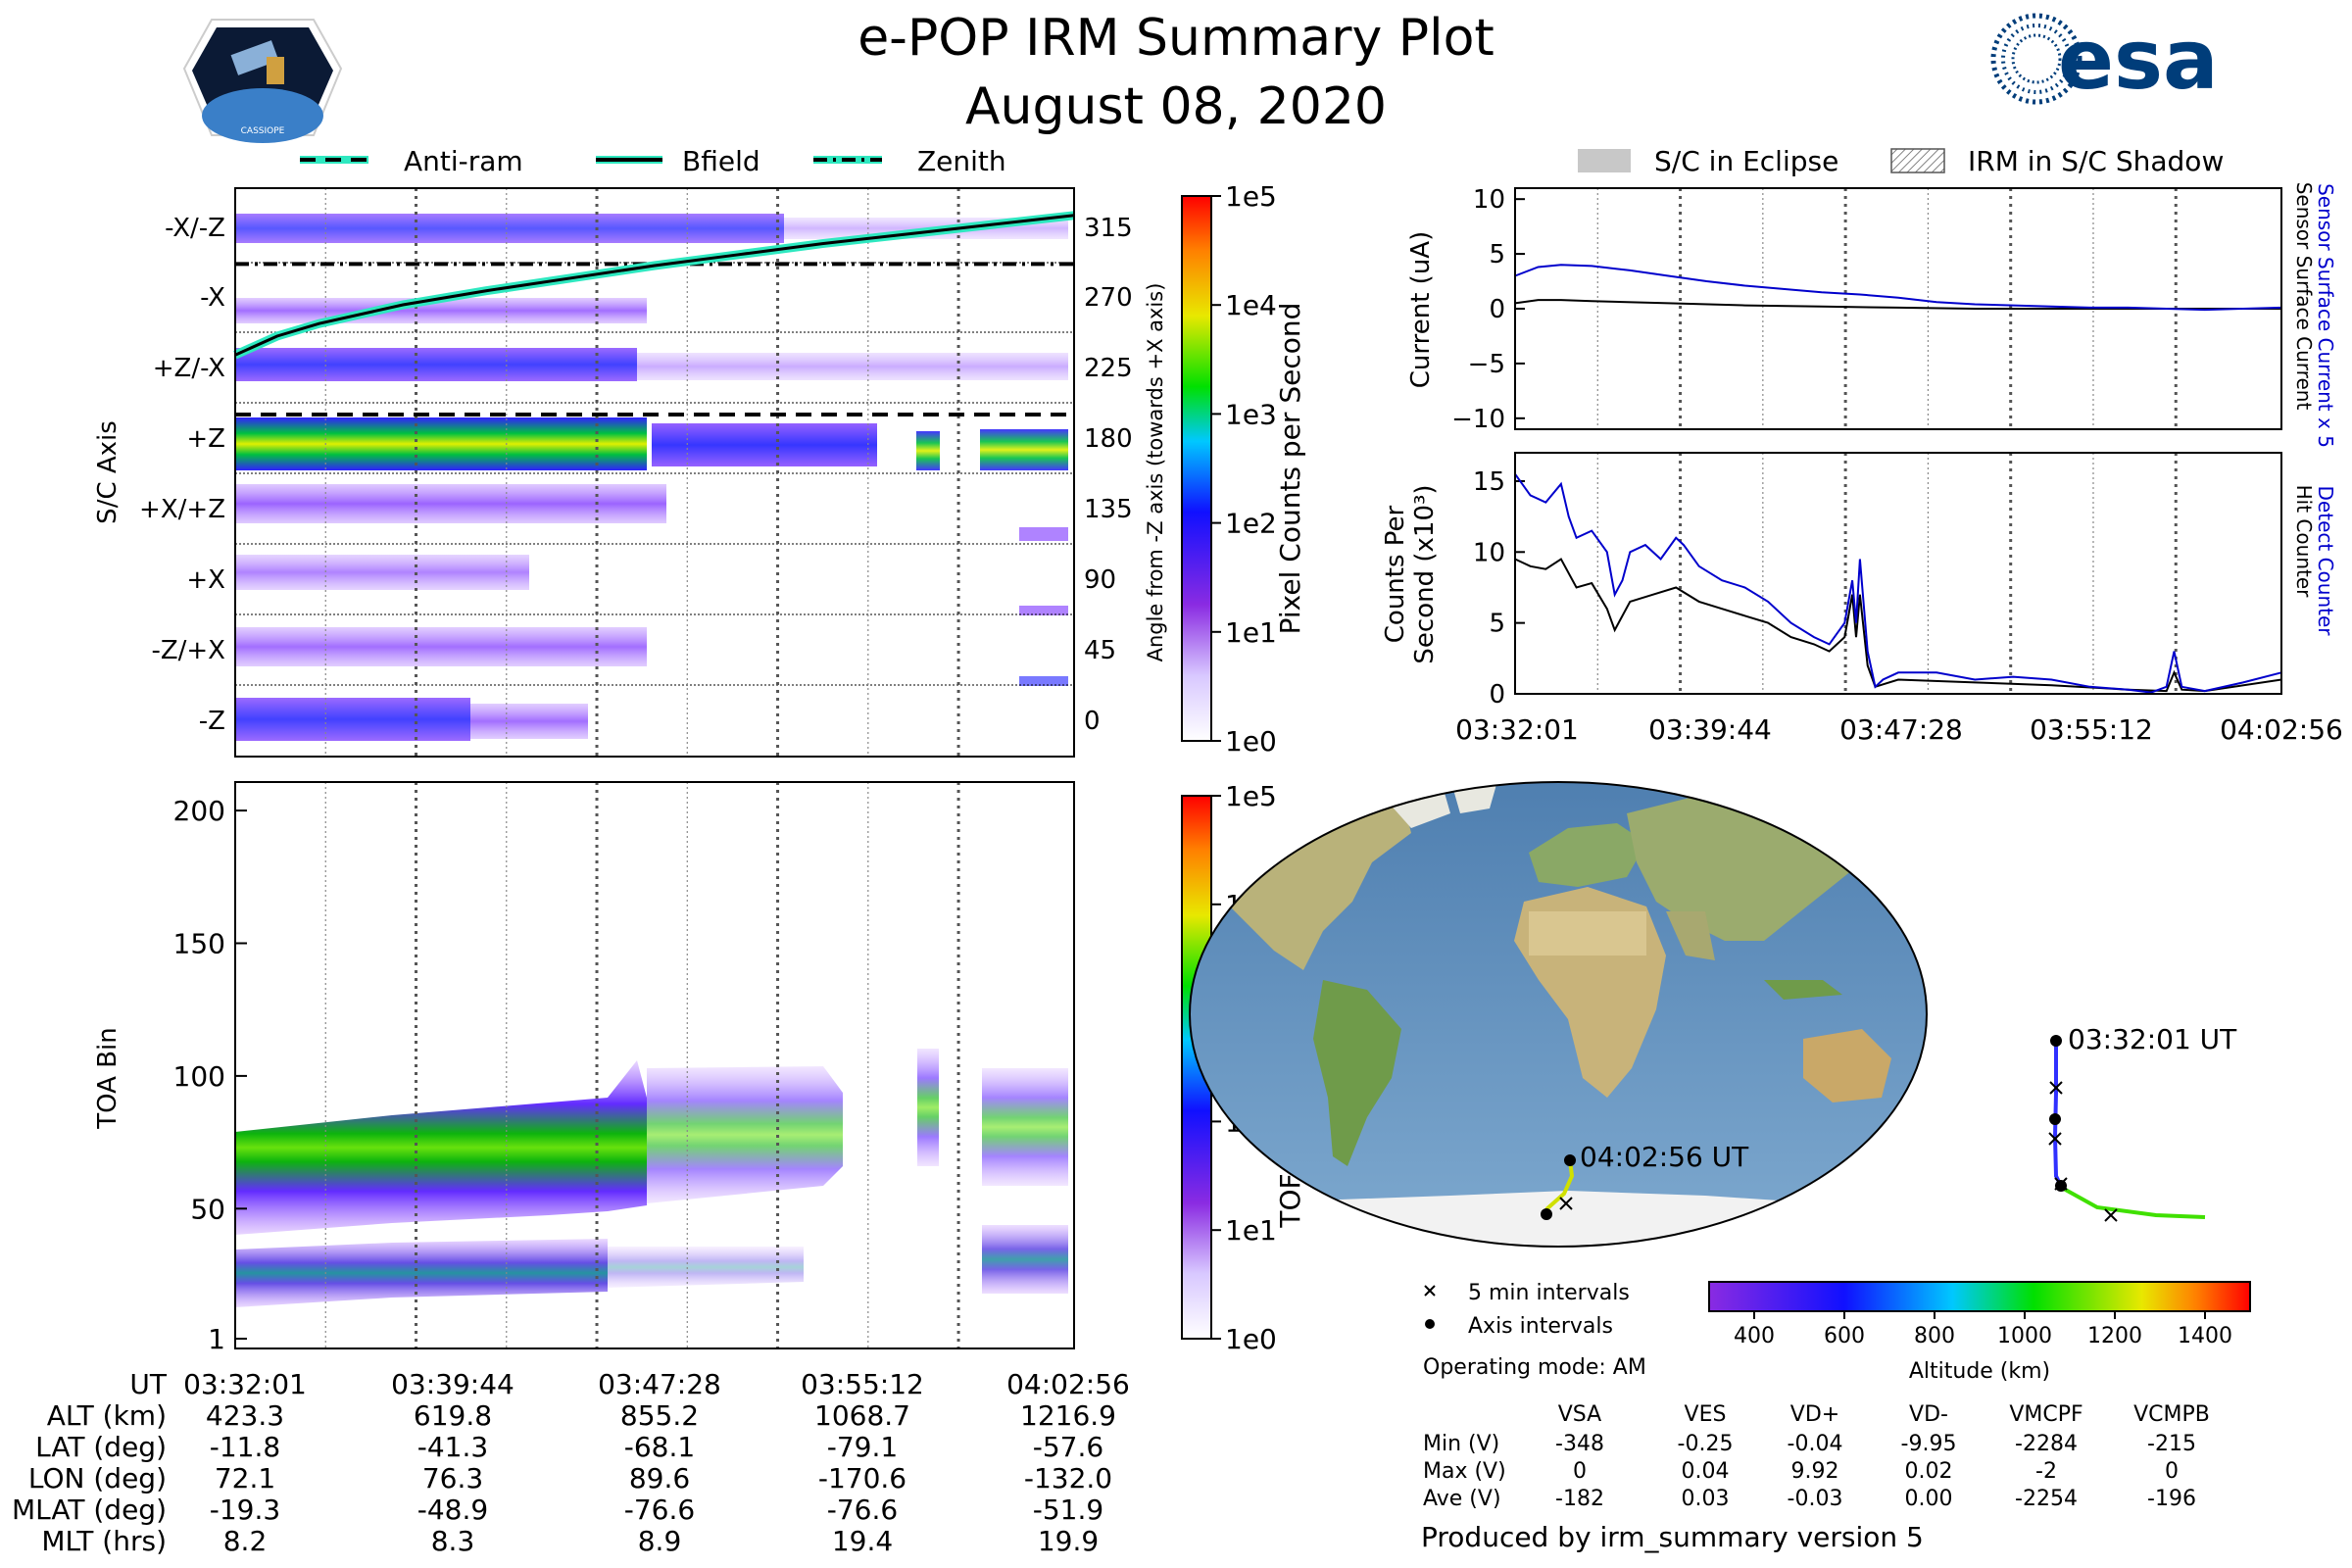 This screenshot has width=2352, height=1568. Describe the element at coordinates (1068, 1384) in the screenshot. I see `time-tick-label: 04:02:56` at that location.